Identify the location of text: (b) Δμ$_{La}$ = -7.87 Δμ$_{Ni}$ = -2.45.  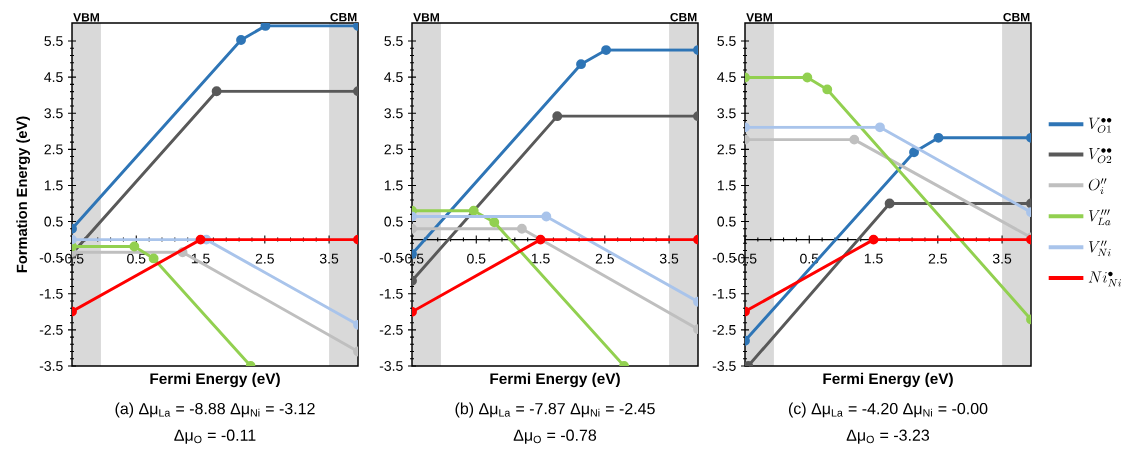
(555, 410).